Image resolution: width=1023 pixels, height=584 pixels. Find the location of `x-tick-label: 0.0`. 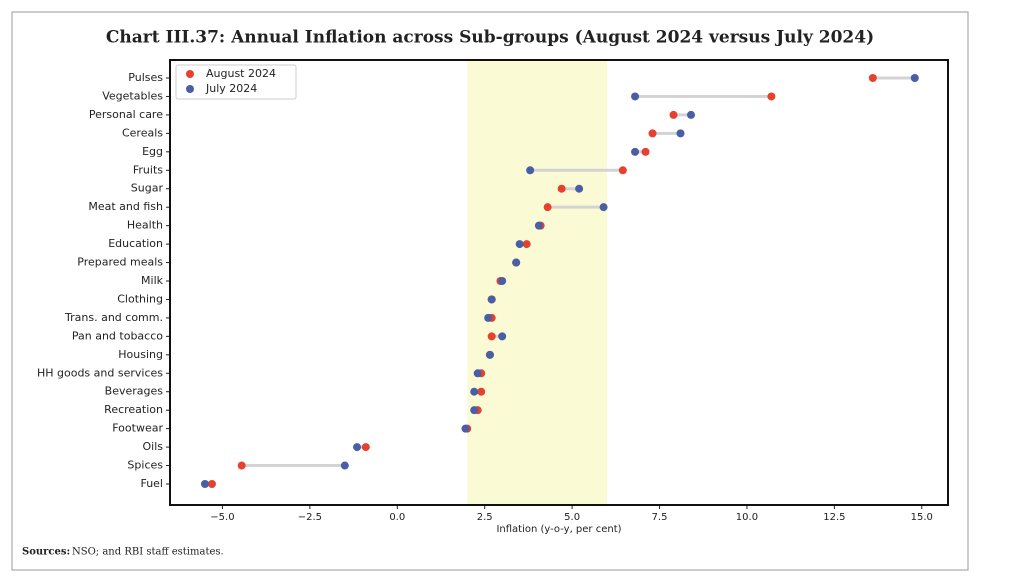

x-tick-label: 0.0 is located at coordinates (397, 517).